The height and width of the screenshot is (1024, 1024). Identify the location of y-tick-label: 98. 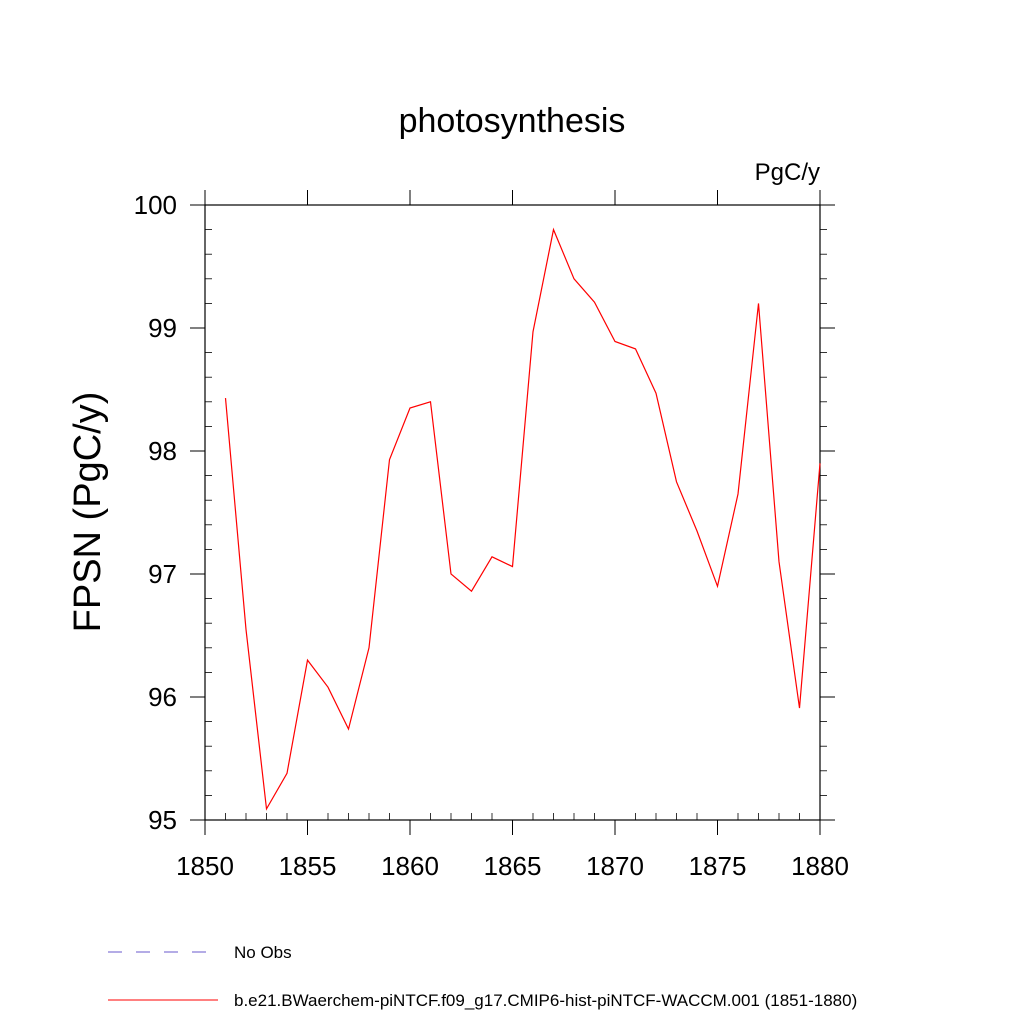
(162, 451).